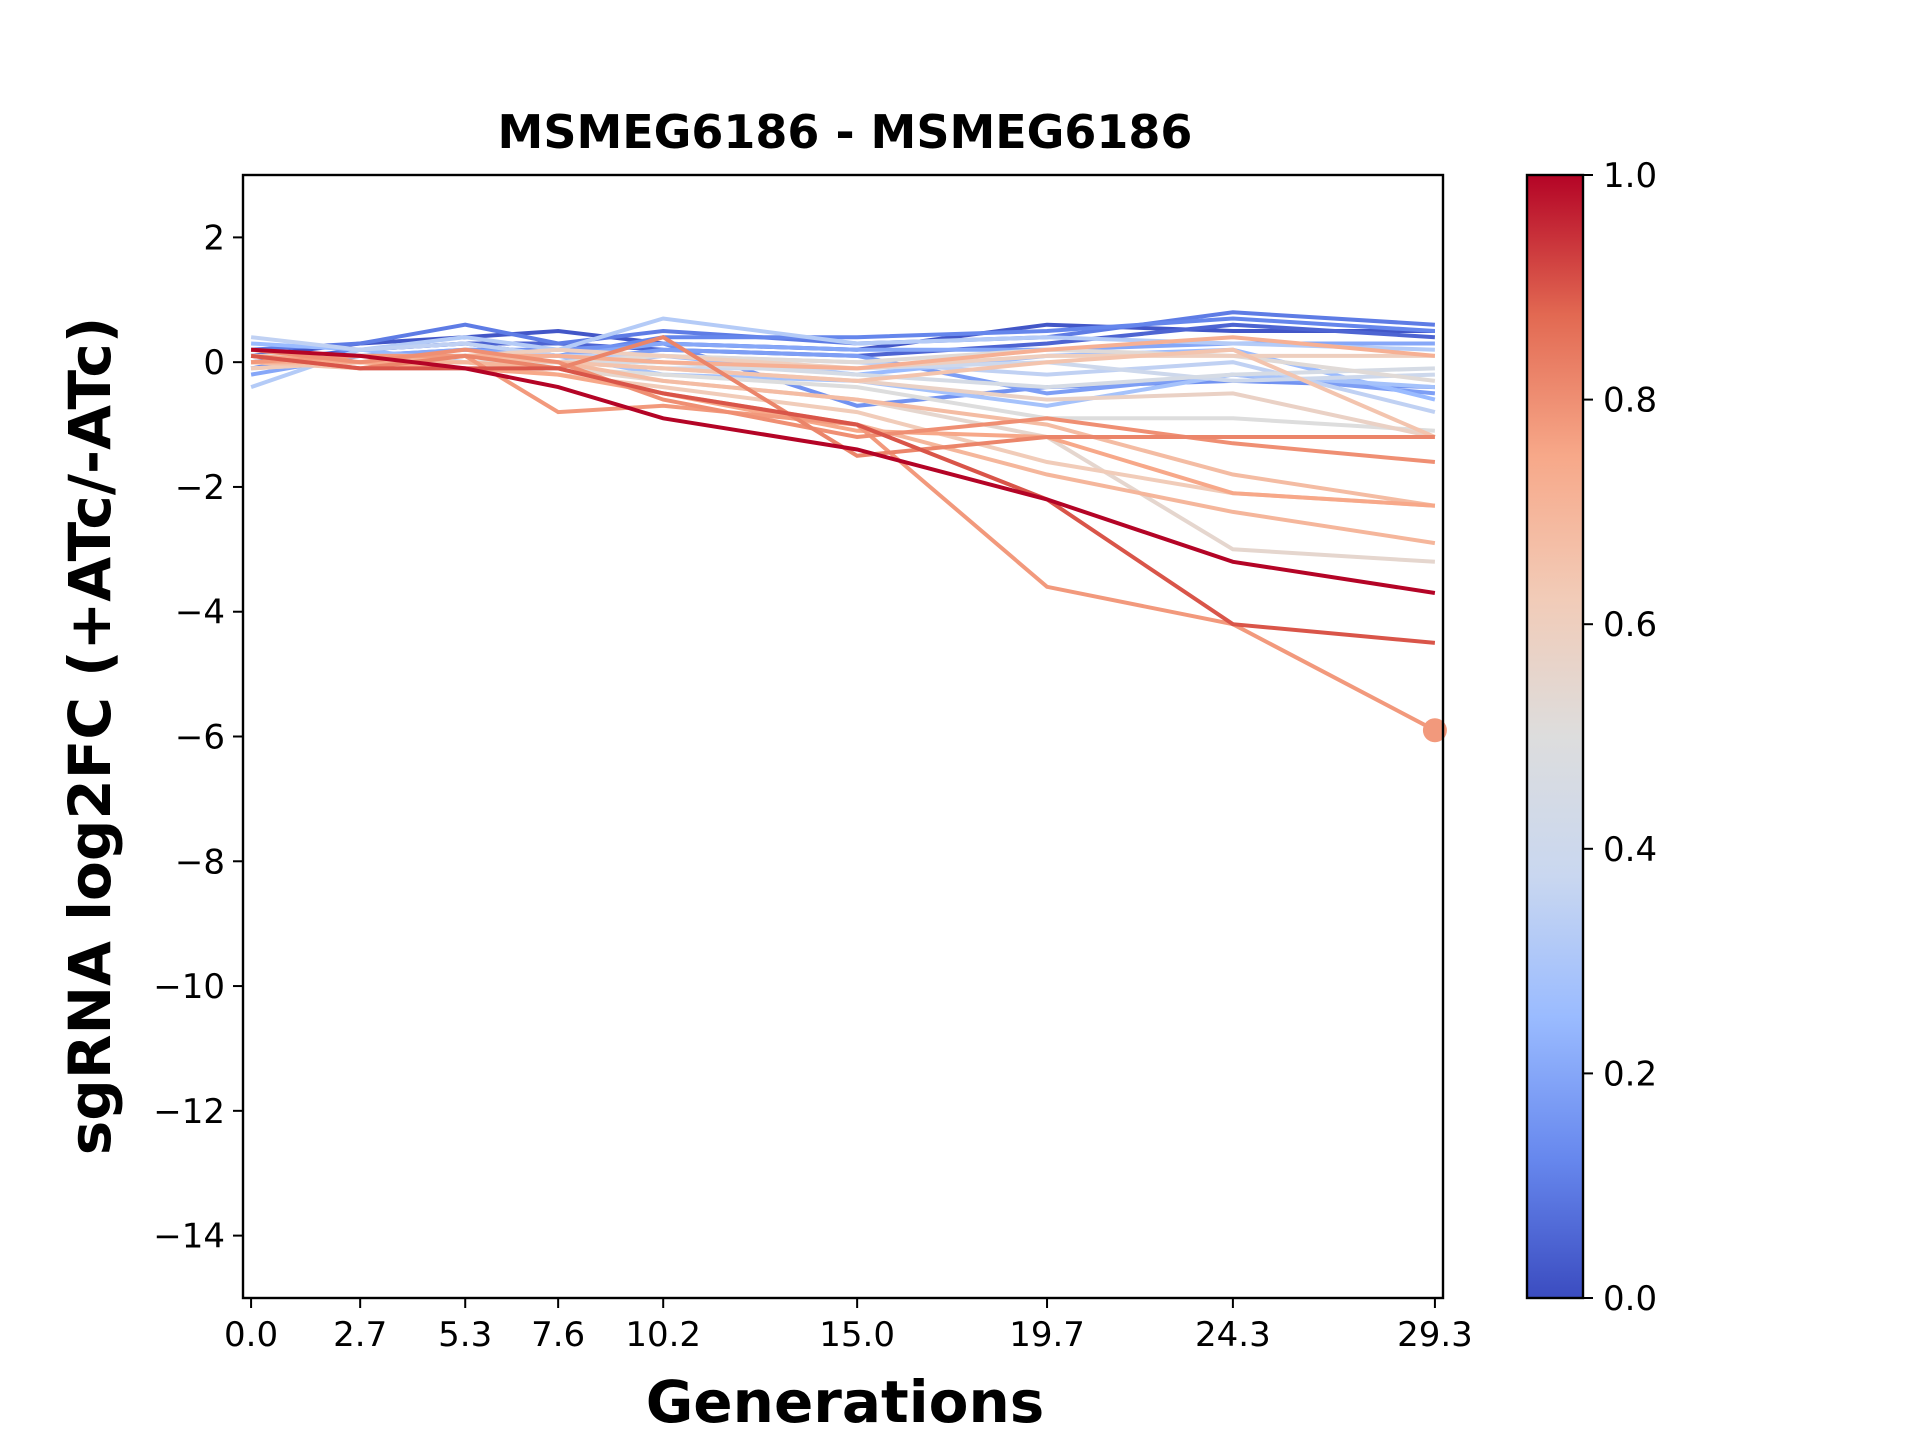  I want to click on colorbar-tick-label: 0.8, so click(1630, 401).